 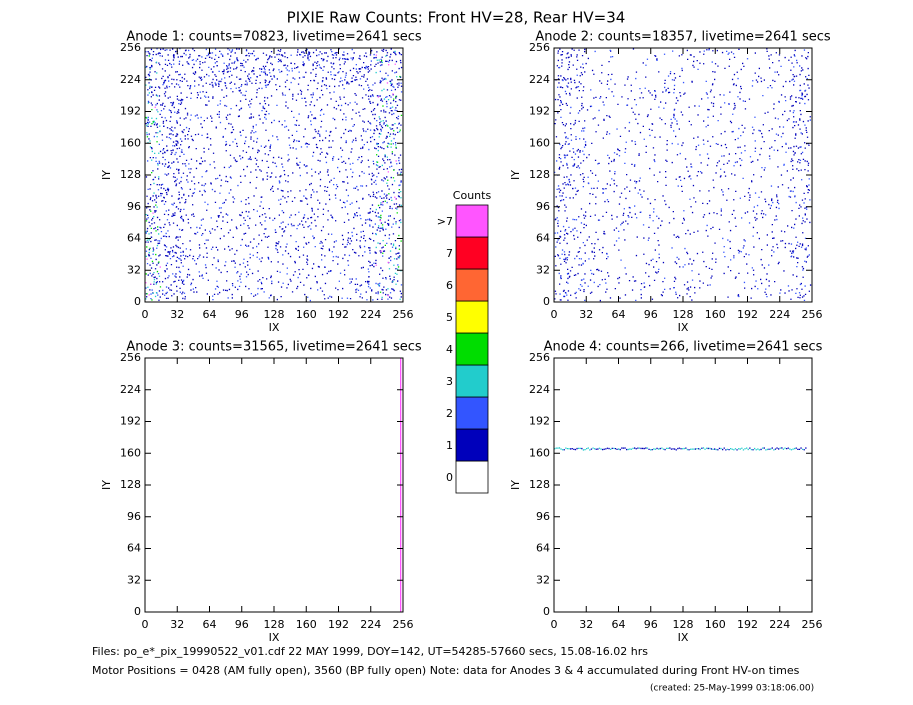 What do you see at coordinates (449, 253) in the screenshot?
I see `colorbar-label: 7` at bounding box center [449, 253].